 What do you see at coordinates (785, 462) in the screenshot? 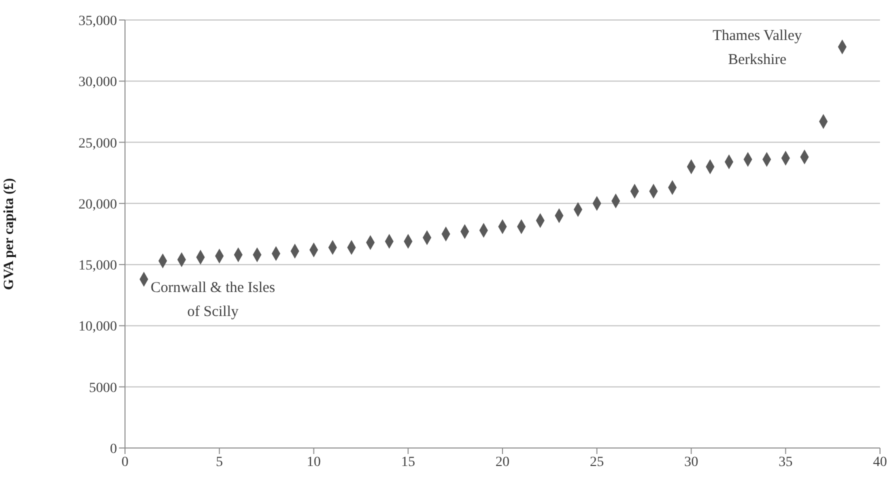
I see `x-tick-label: 35` at bounding box center [785, 462].